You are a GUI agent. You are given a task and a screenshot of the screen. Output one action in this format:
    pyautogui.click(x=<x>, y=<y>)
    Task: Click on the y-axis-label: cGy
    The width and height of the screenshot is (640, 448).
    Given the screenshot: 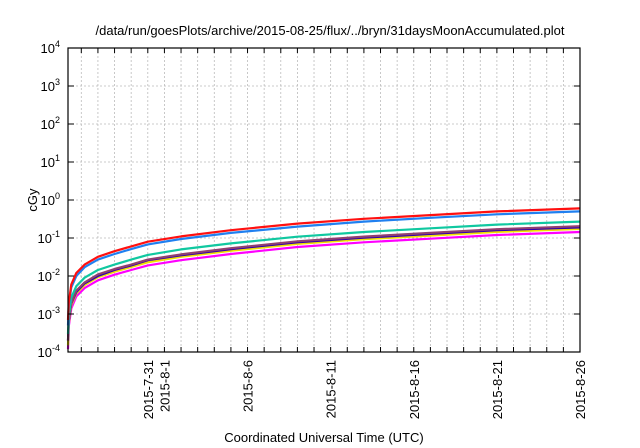 What is the action you would take?
    pyautogui.click(x=32, y=200)
    